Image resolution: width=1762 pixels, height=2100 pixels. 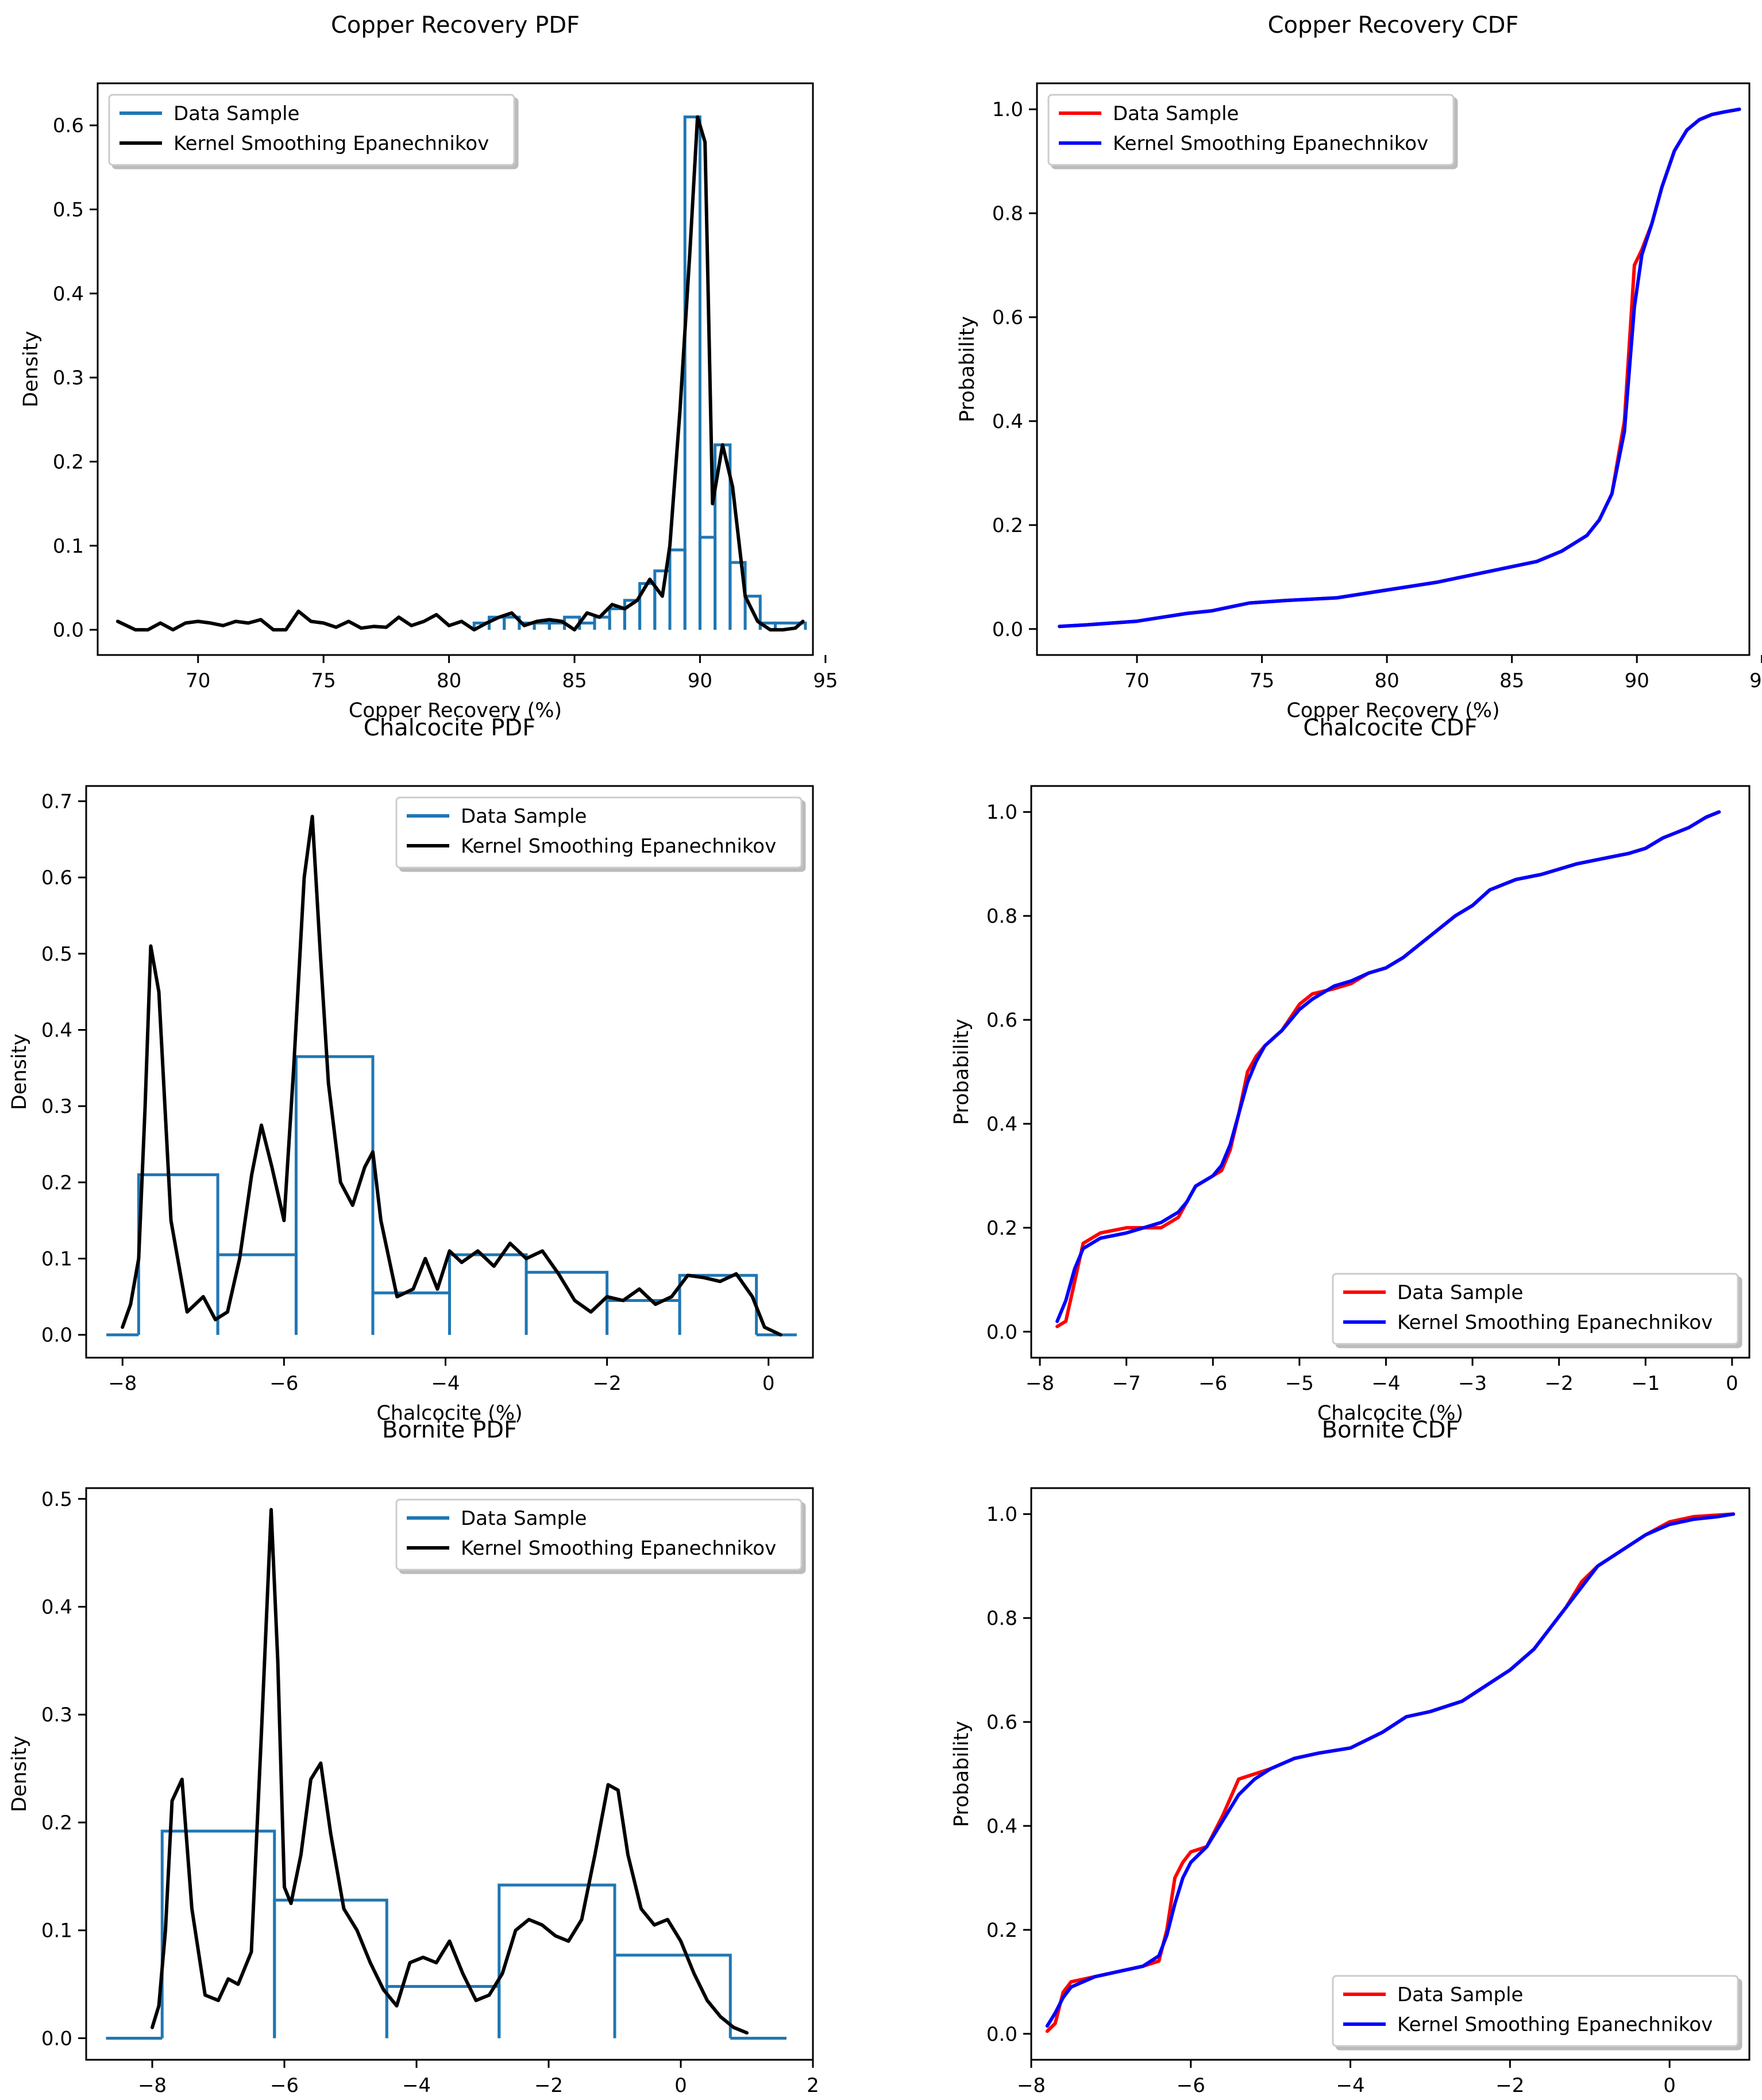 What do you see at coordinates (1390, 728) in the screenshot?
I see `chart-title: Chalcocite CDF` at bounding box center [1390, 728].